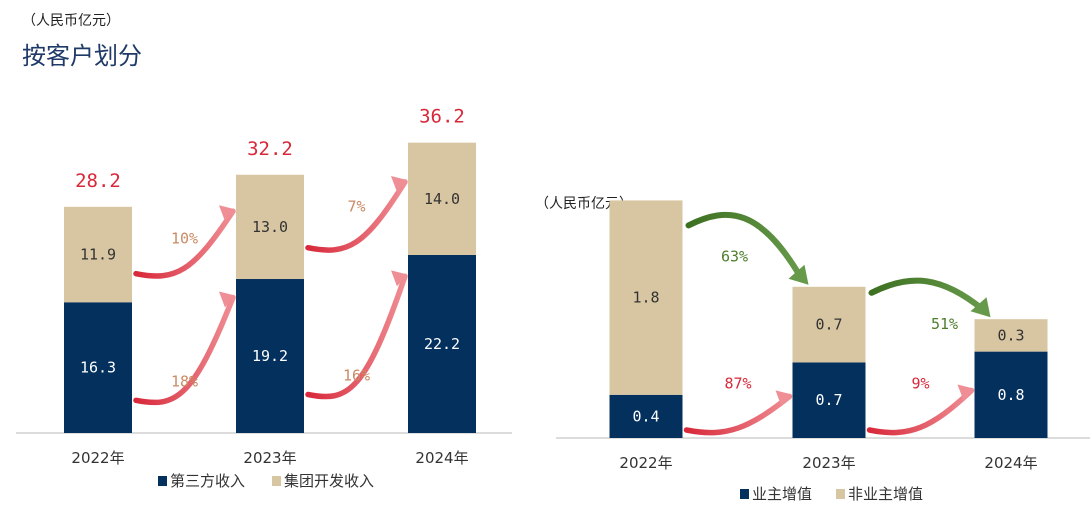 The width and height of the screenshot is (1090, 530). What do you see at coordinates (738, 414) in the screenshot?
I see `growth-arrow-业主增值-1` at bounding box center [738, 414].